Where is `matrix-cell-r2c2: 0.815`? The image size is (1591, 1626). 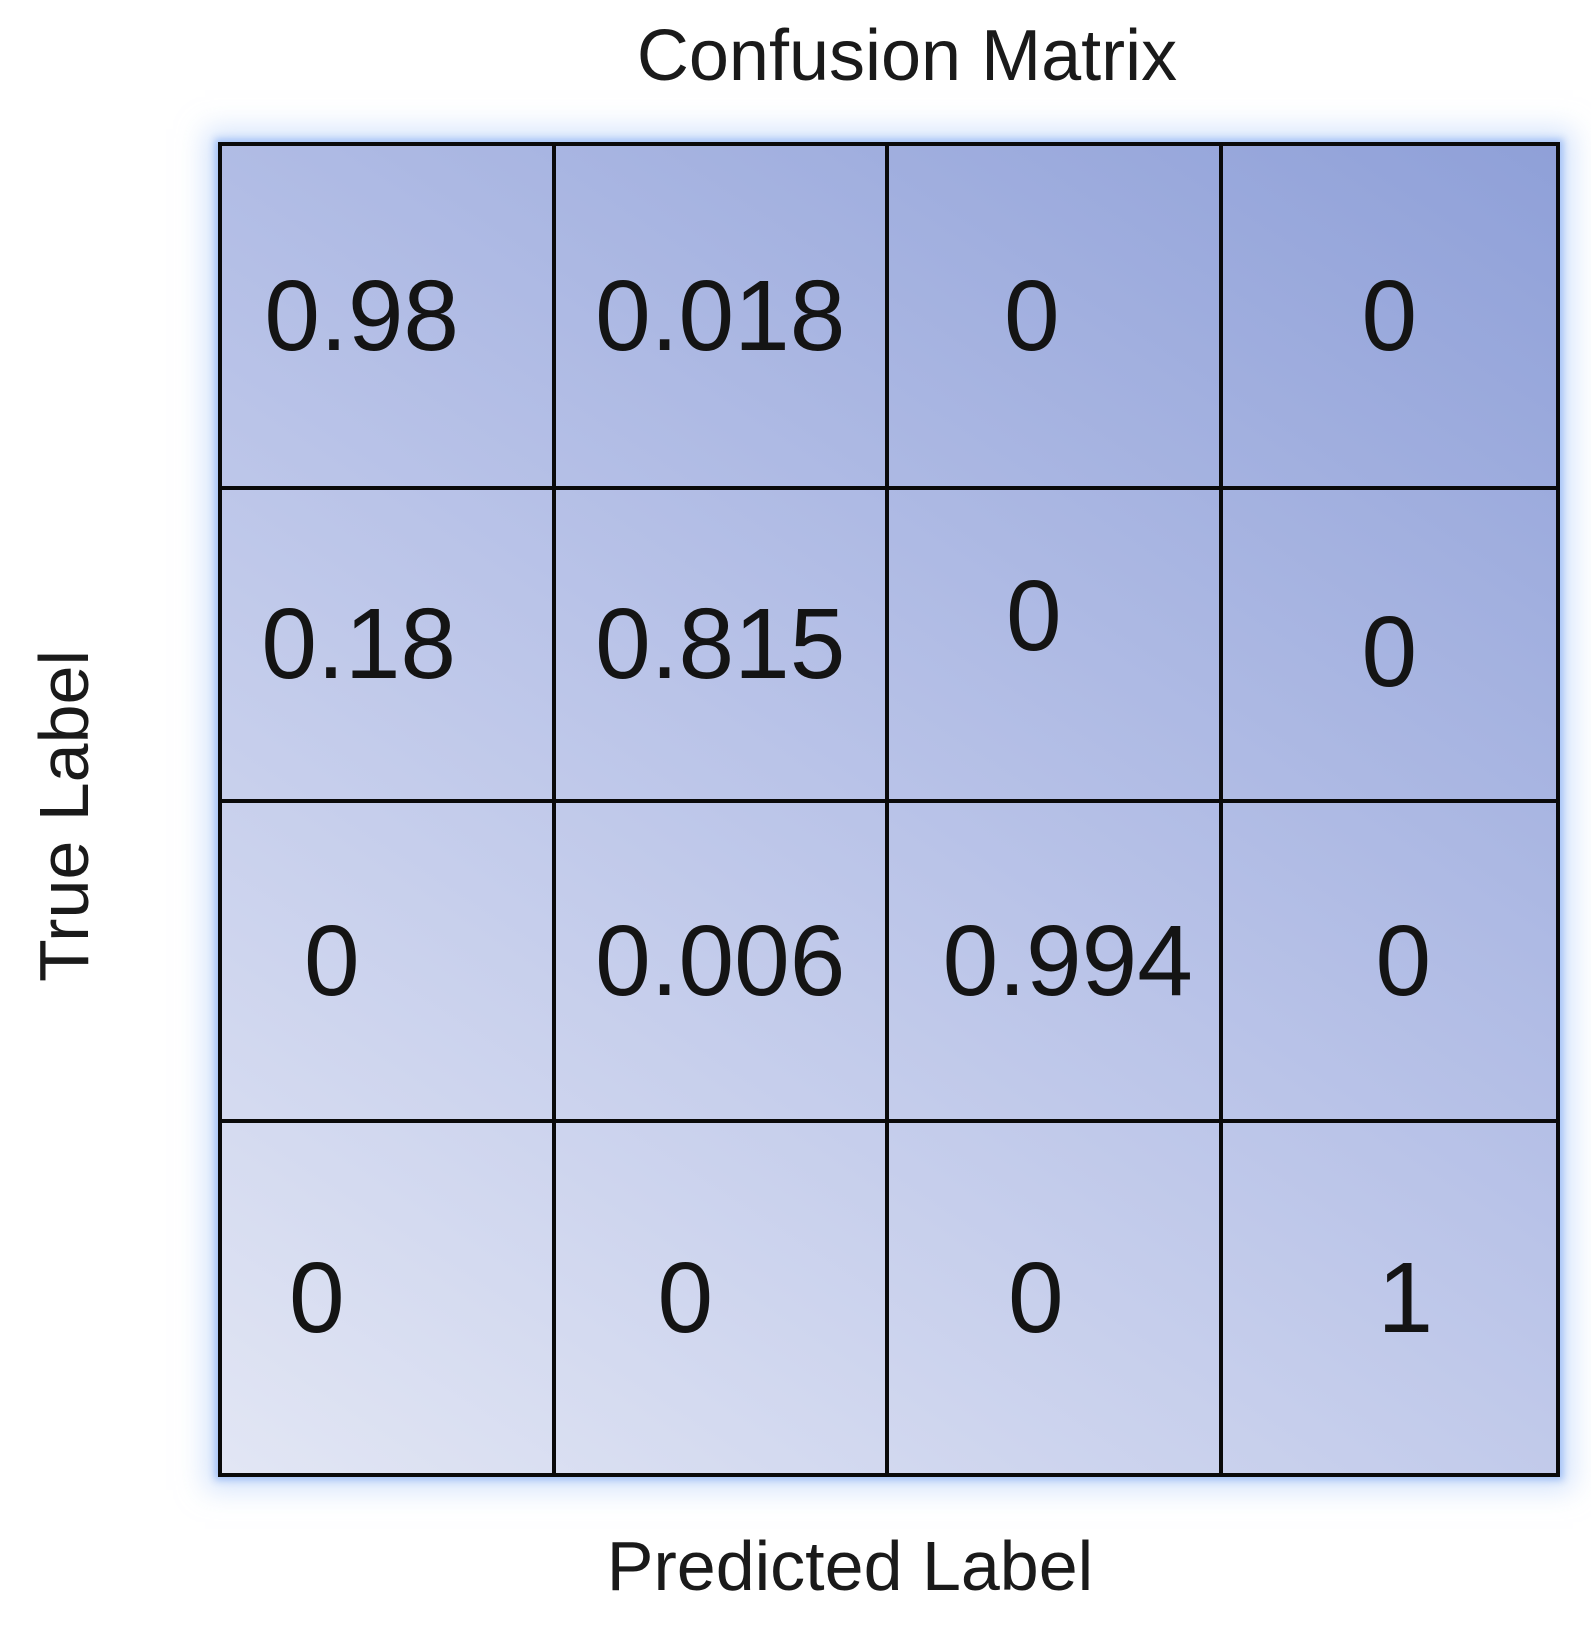
matrix-cell-r2c2: 0.815 is located at coordinates (722, 646).